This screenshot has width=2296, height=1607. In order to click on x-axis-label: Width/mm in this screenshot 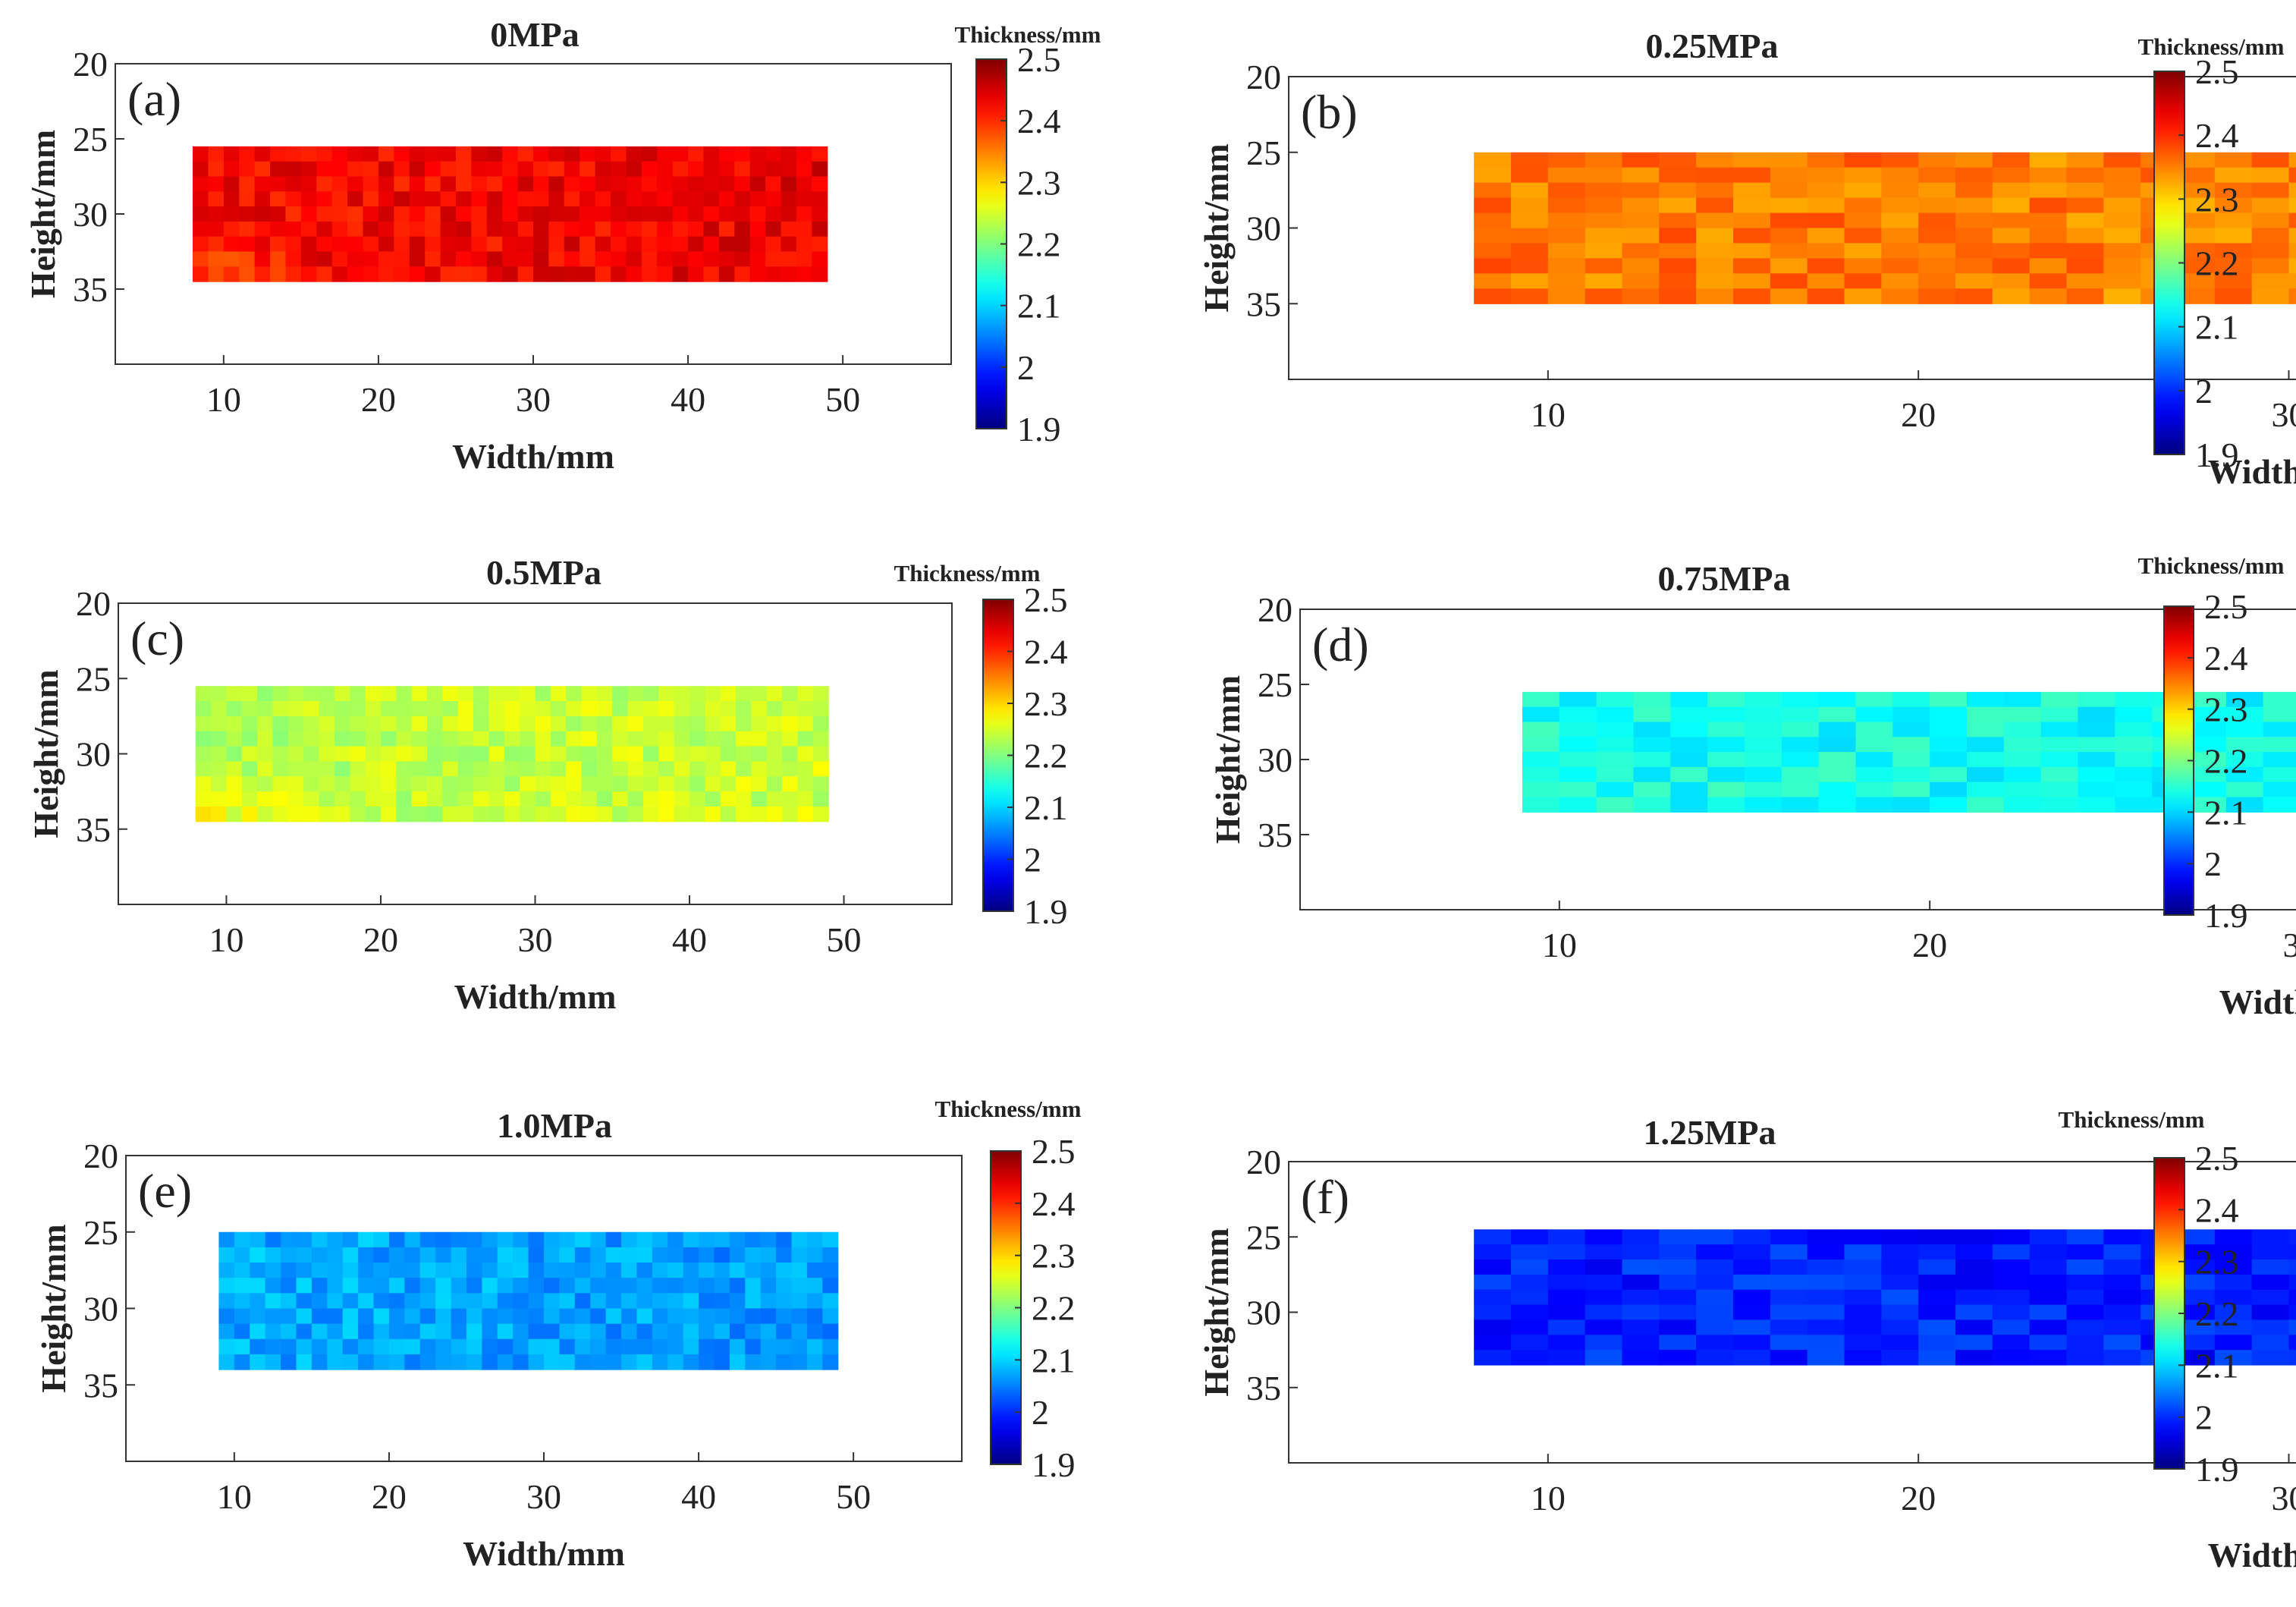, I will do `click(2257, 1002)`.